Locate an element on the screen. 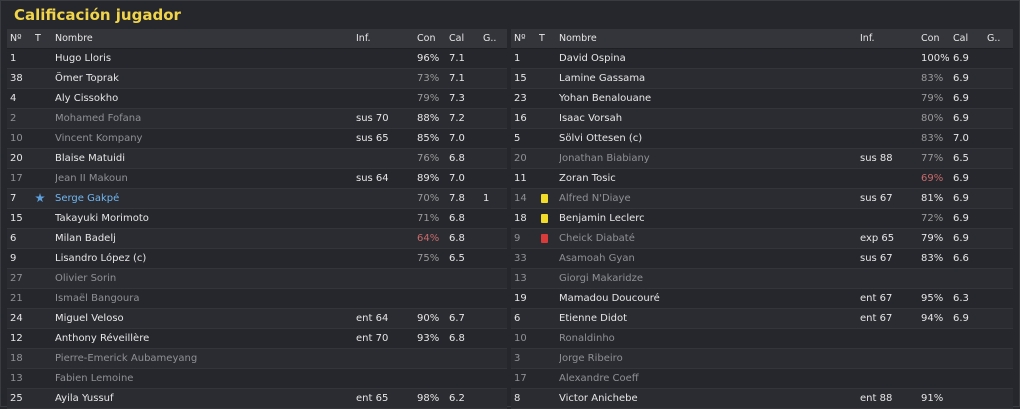  table-row: 20 Jonathan Biabiany sus 88 77% 6.5 is located at coordinates (762, 159).